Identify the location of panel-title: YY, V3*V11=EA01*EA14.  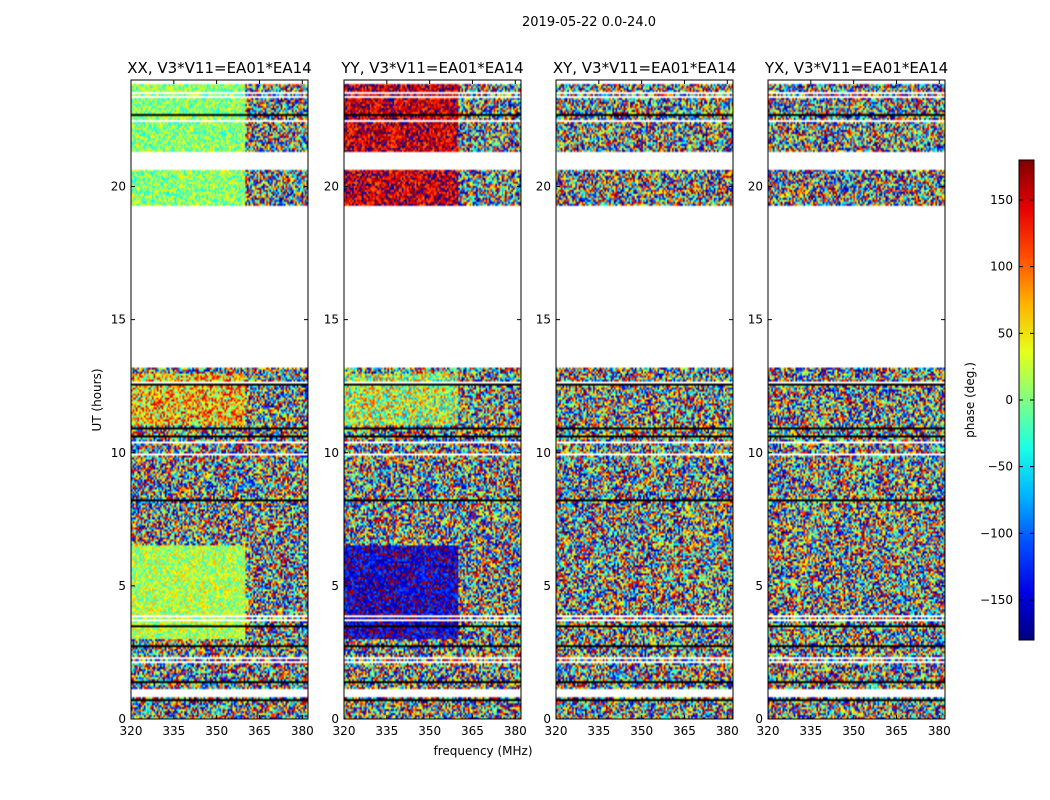
(431, 68).